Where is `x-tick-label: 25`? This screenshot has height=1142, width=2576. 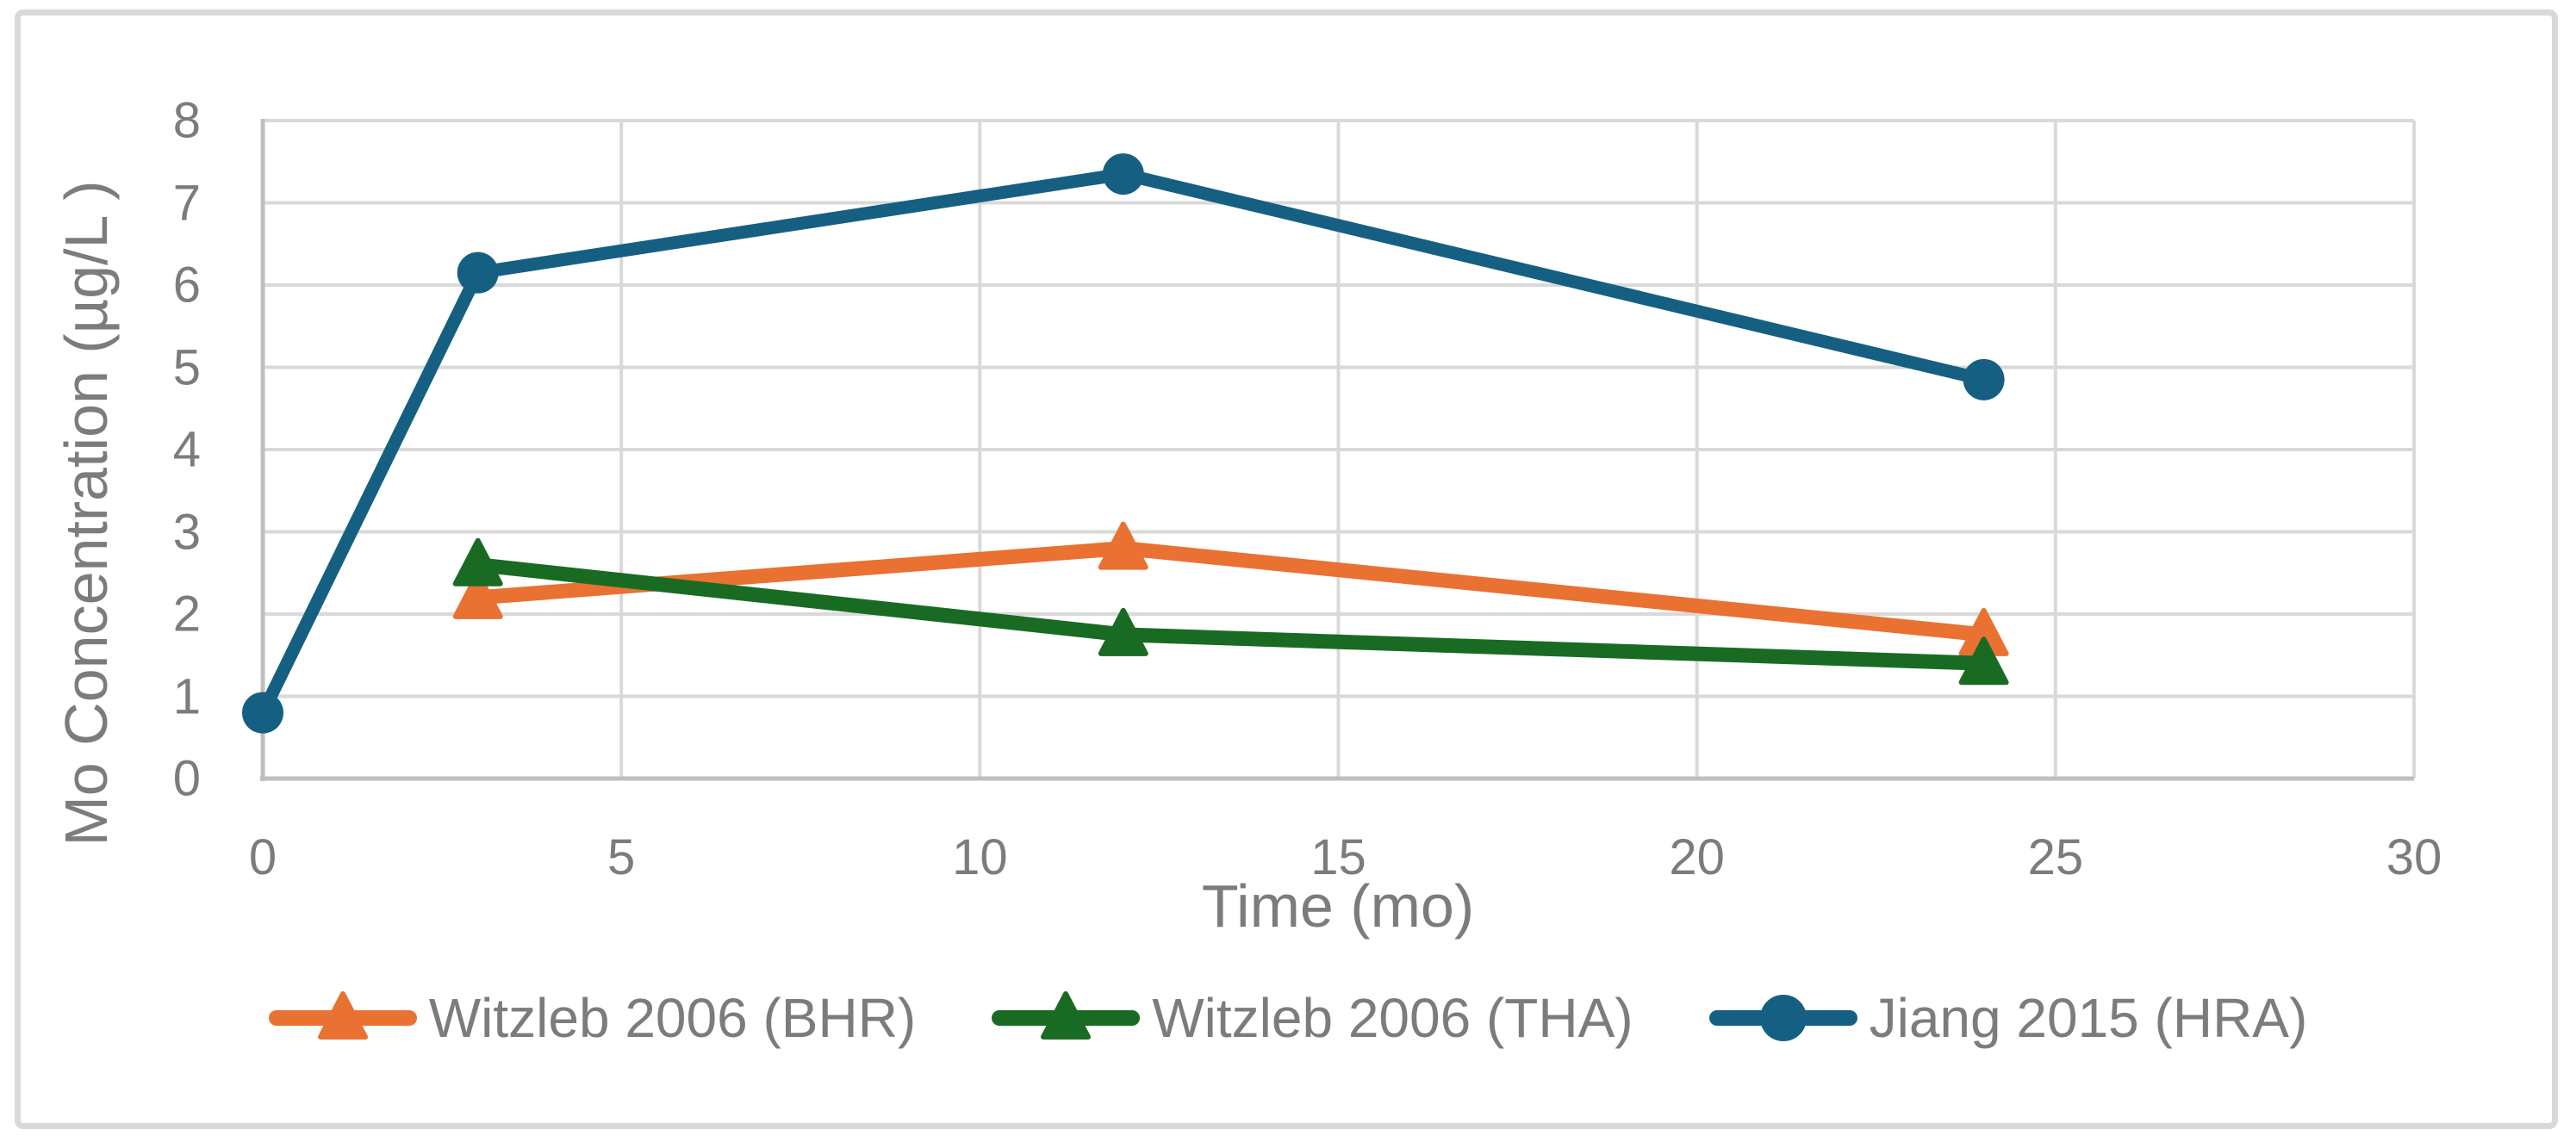
x-tick-label: 25 is located at coordinates (2056, 857).